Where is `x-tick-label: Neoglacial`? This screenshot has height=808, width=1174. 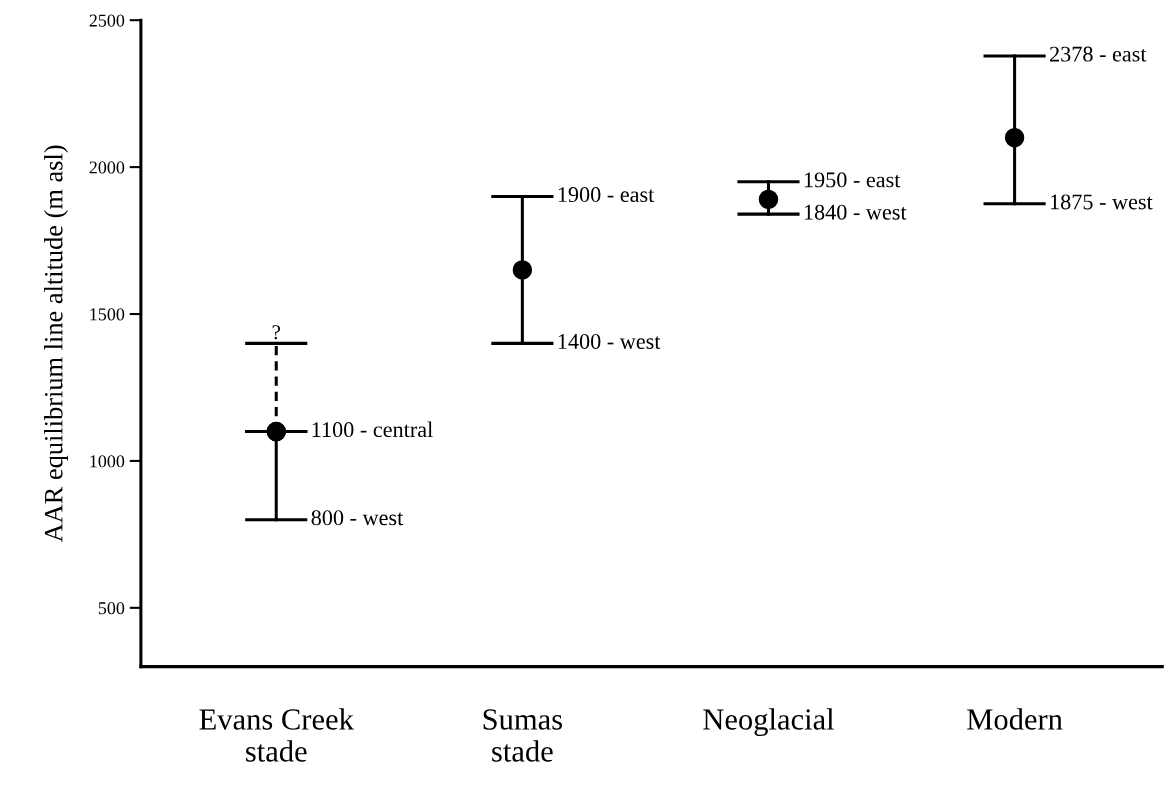
x-tick-label: Neoglacial is located at coordinates (769, 722).